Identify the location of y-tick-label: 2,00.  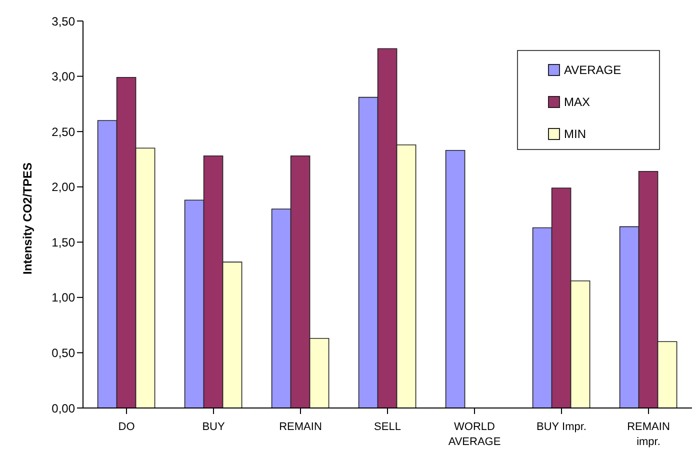
(64, 187).